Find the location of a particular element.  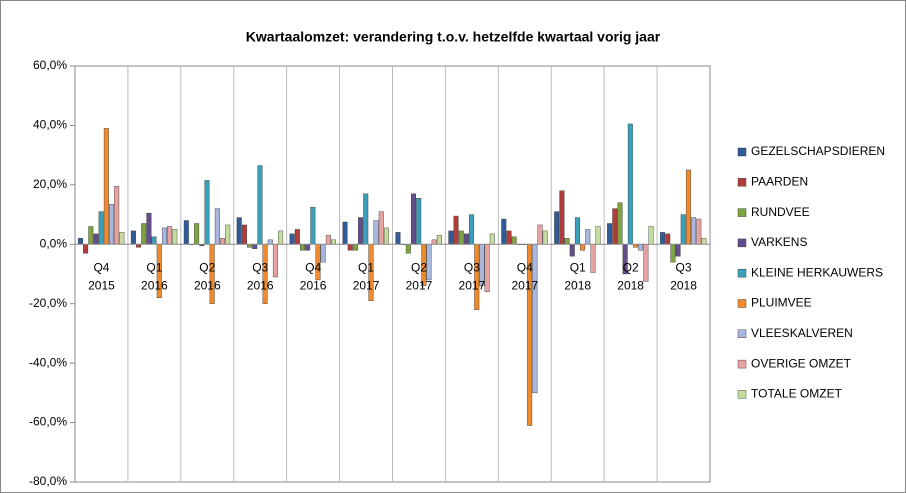

y-tick-label: 60,0% is located at coordinates (50, 65).